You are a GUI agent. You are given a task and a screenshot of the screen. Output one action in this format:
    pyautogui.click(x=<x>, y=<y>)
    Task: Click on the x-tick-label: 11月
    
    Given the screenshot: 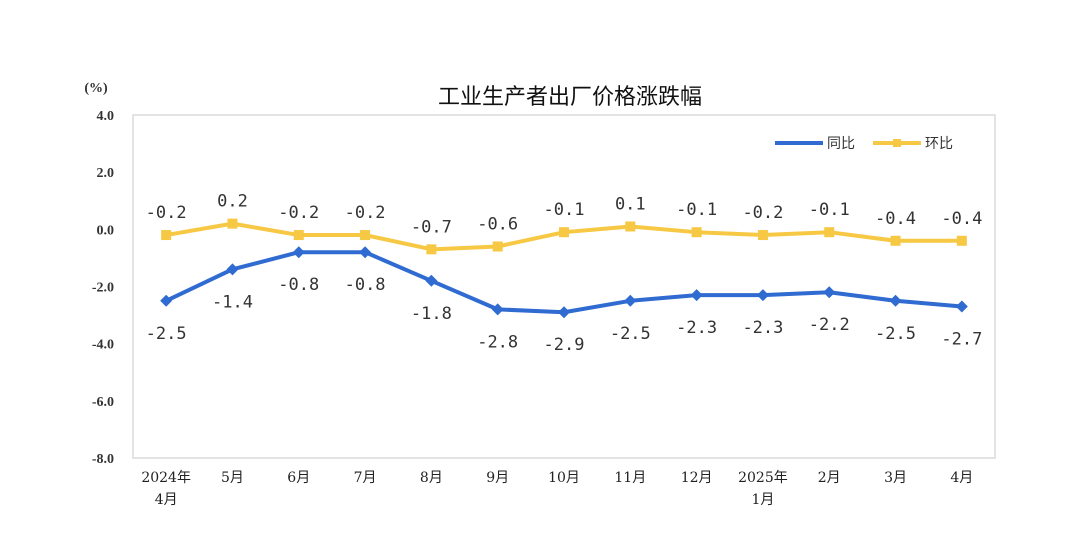 What is the action you would take?
    pyautogui.click(x=630, y=478)
    